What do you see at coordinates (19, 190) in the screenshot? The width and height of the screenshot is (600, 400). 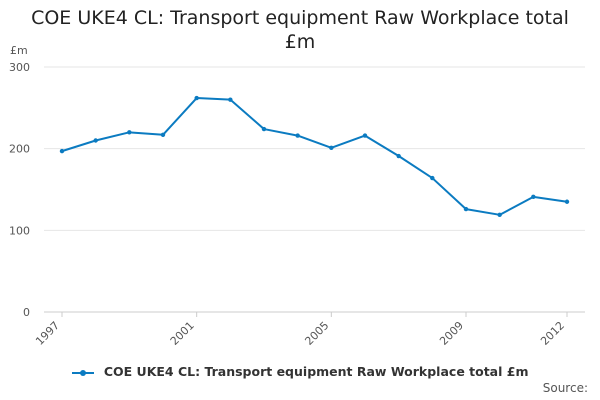 I see `y-axis-ticks: 0 100 200 300` at bounding box center [19, 190].